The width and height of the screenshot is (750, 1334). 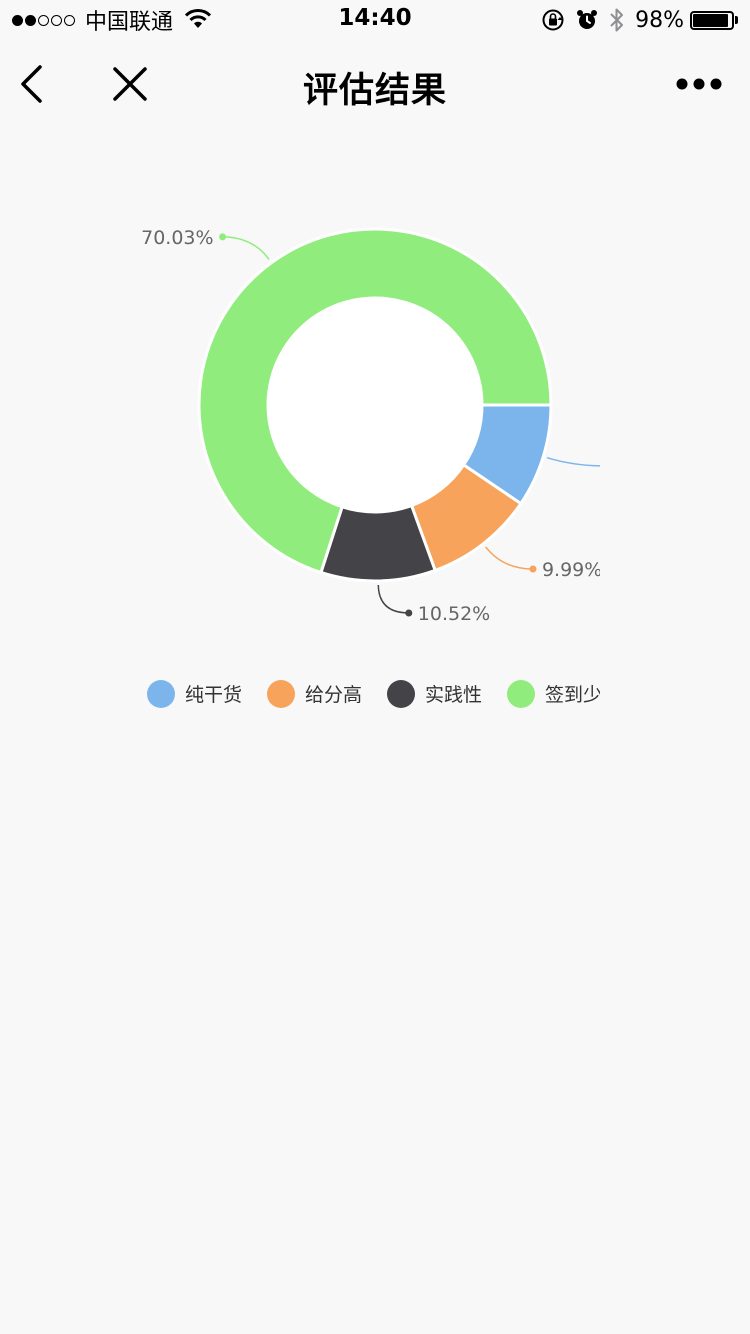 I want to click on bluetooth-icon, so click(x=617, y=20).